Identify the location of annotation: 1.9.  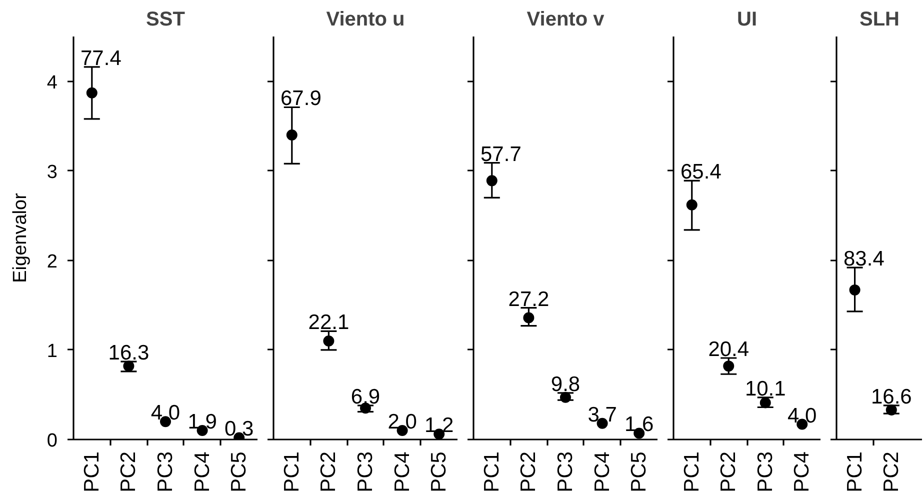
(202, 422).